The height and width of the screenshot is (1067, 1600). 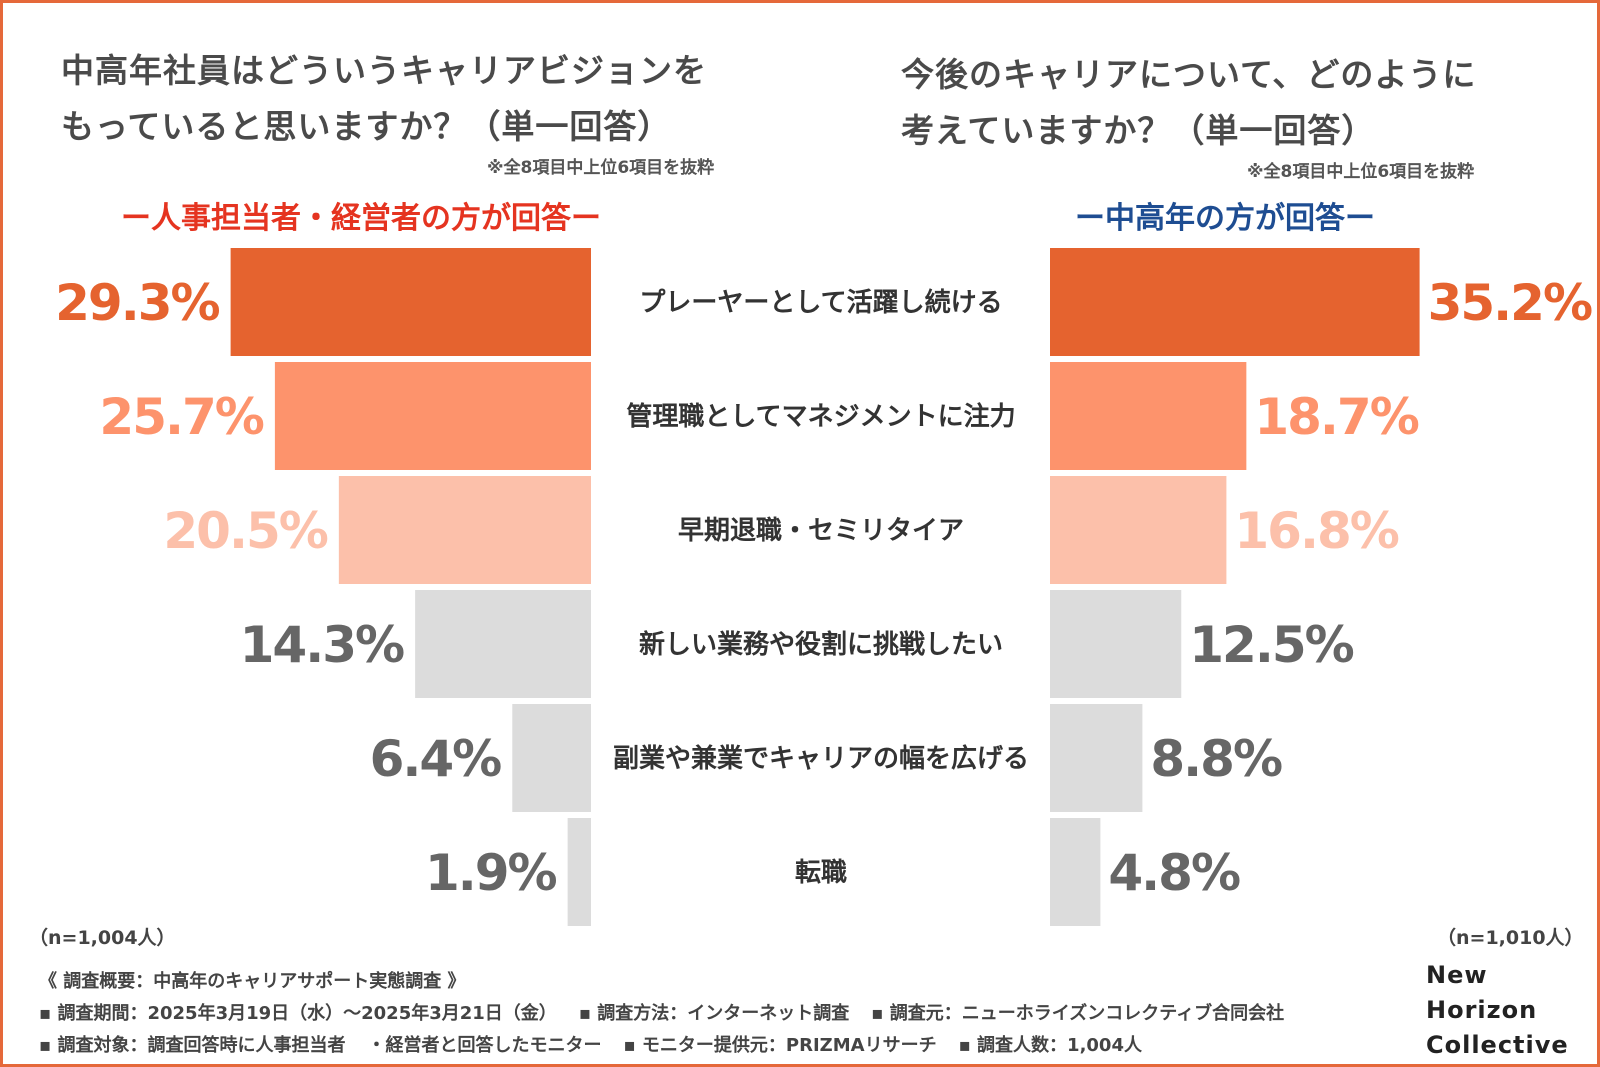 I want to click on right-value-label: 4.8%, so click(x=1174, y=873).